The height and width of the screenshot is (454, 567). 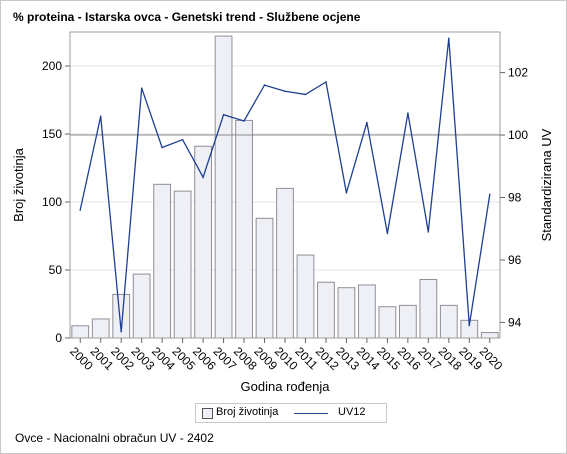 I want to click on point-uv12-2018, so click(x=449, y=38).